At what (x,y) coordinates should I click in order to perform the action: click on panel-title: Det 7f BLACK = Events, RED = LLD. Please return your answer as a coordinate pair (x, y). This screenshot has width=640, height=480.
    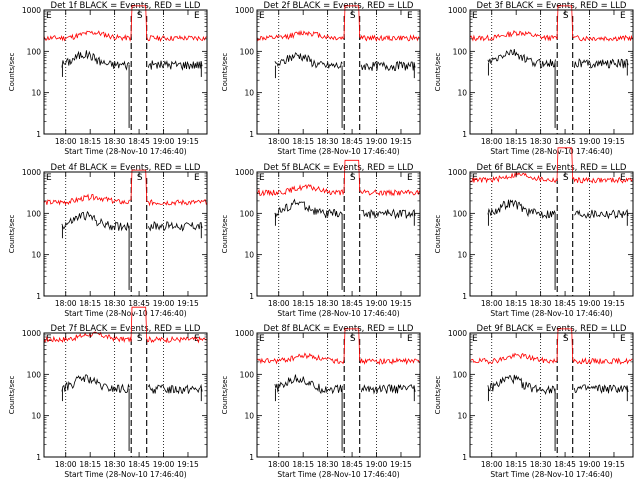
    Looking at the image, I should click on (126, 329).